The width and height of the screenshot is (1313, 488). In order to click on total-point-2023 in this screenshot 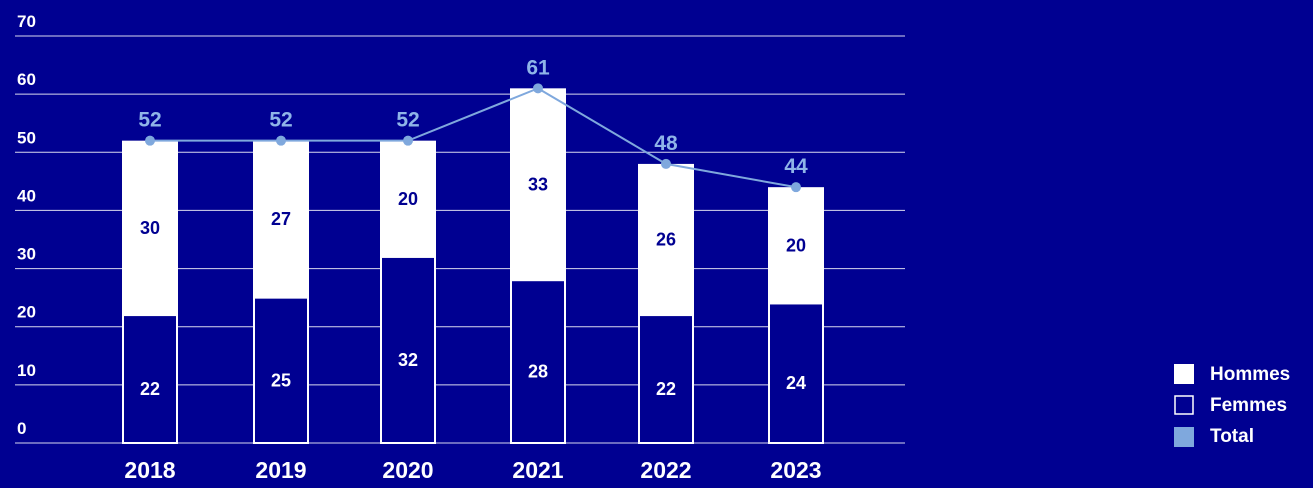, I will do `click(796, 187)`.